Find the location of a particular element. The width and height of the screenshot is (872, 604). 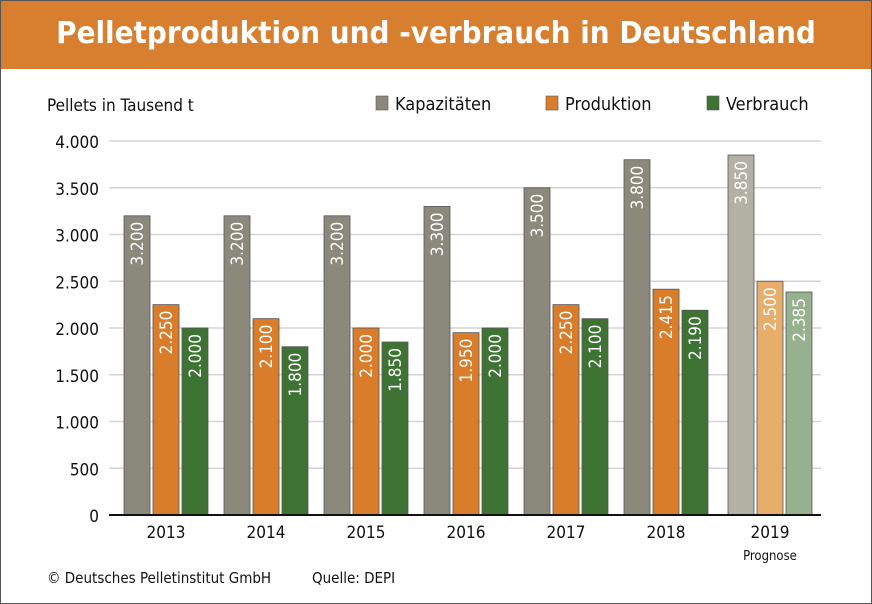

copyright-text: © Deutsches Pelletinstitut GmbH is located at coordinates (159, 578).